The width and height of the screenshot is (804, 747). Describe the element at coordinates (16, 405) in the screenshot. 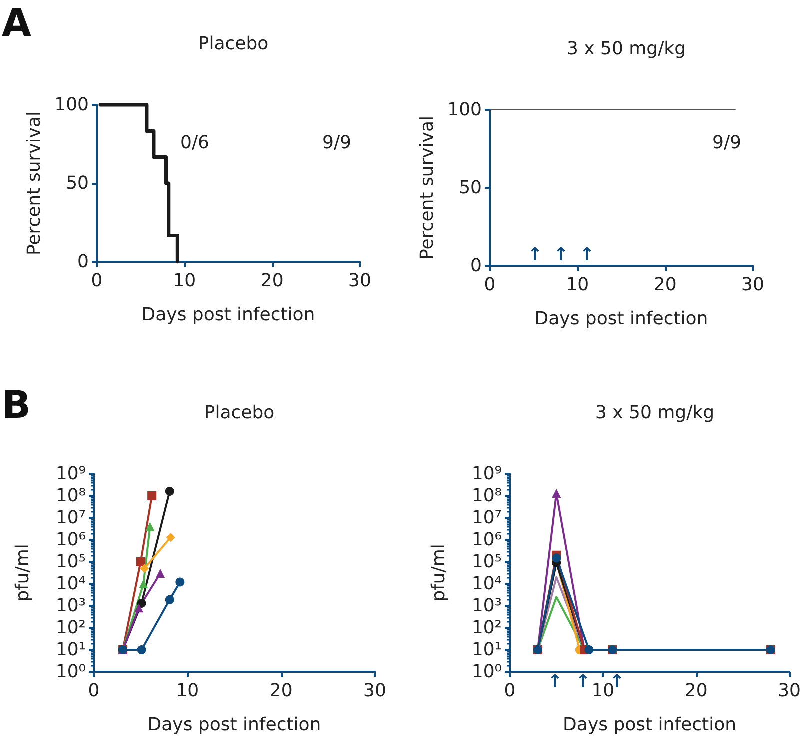

I see `text: B` at that location.